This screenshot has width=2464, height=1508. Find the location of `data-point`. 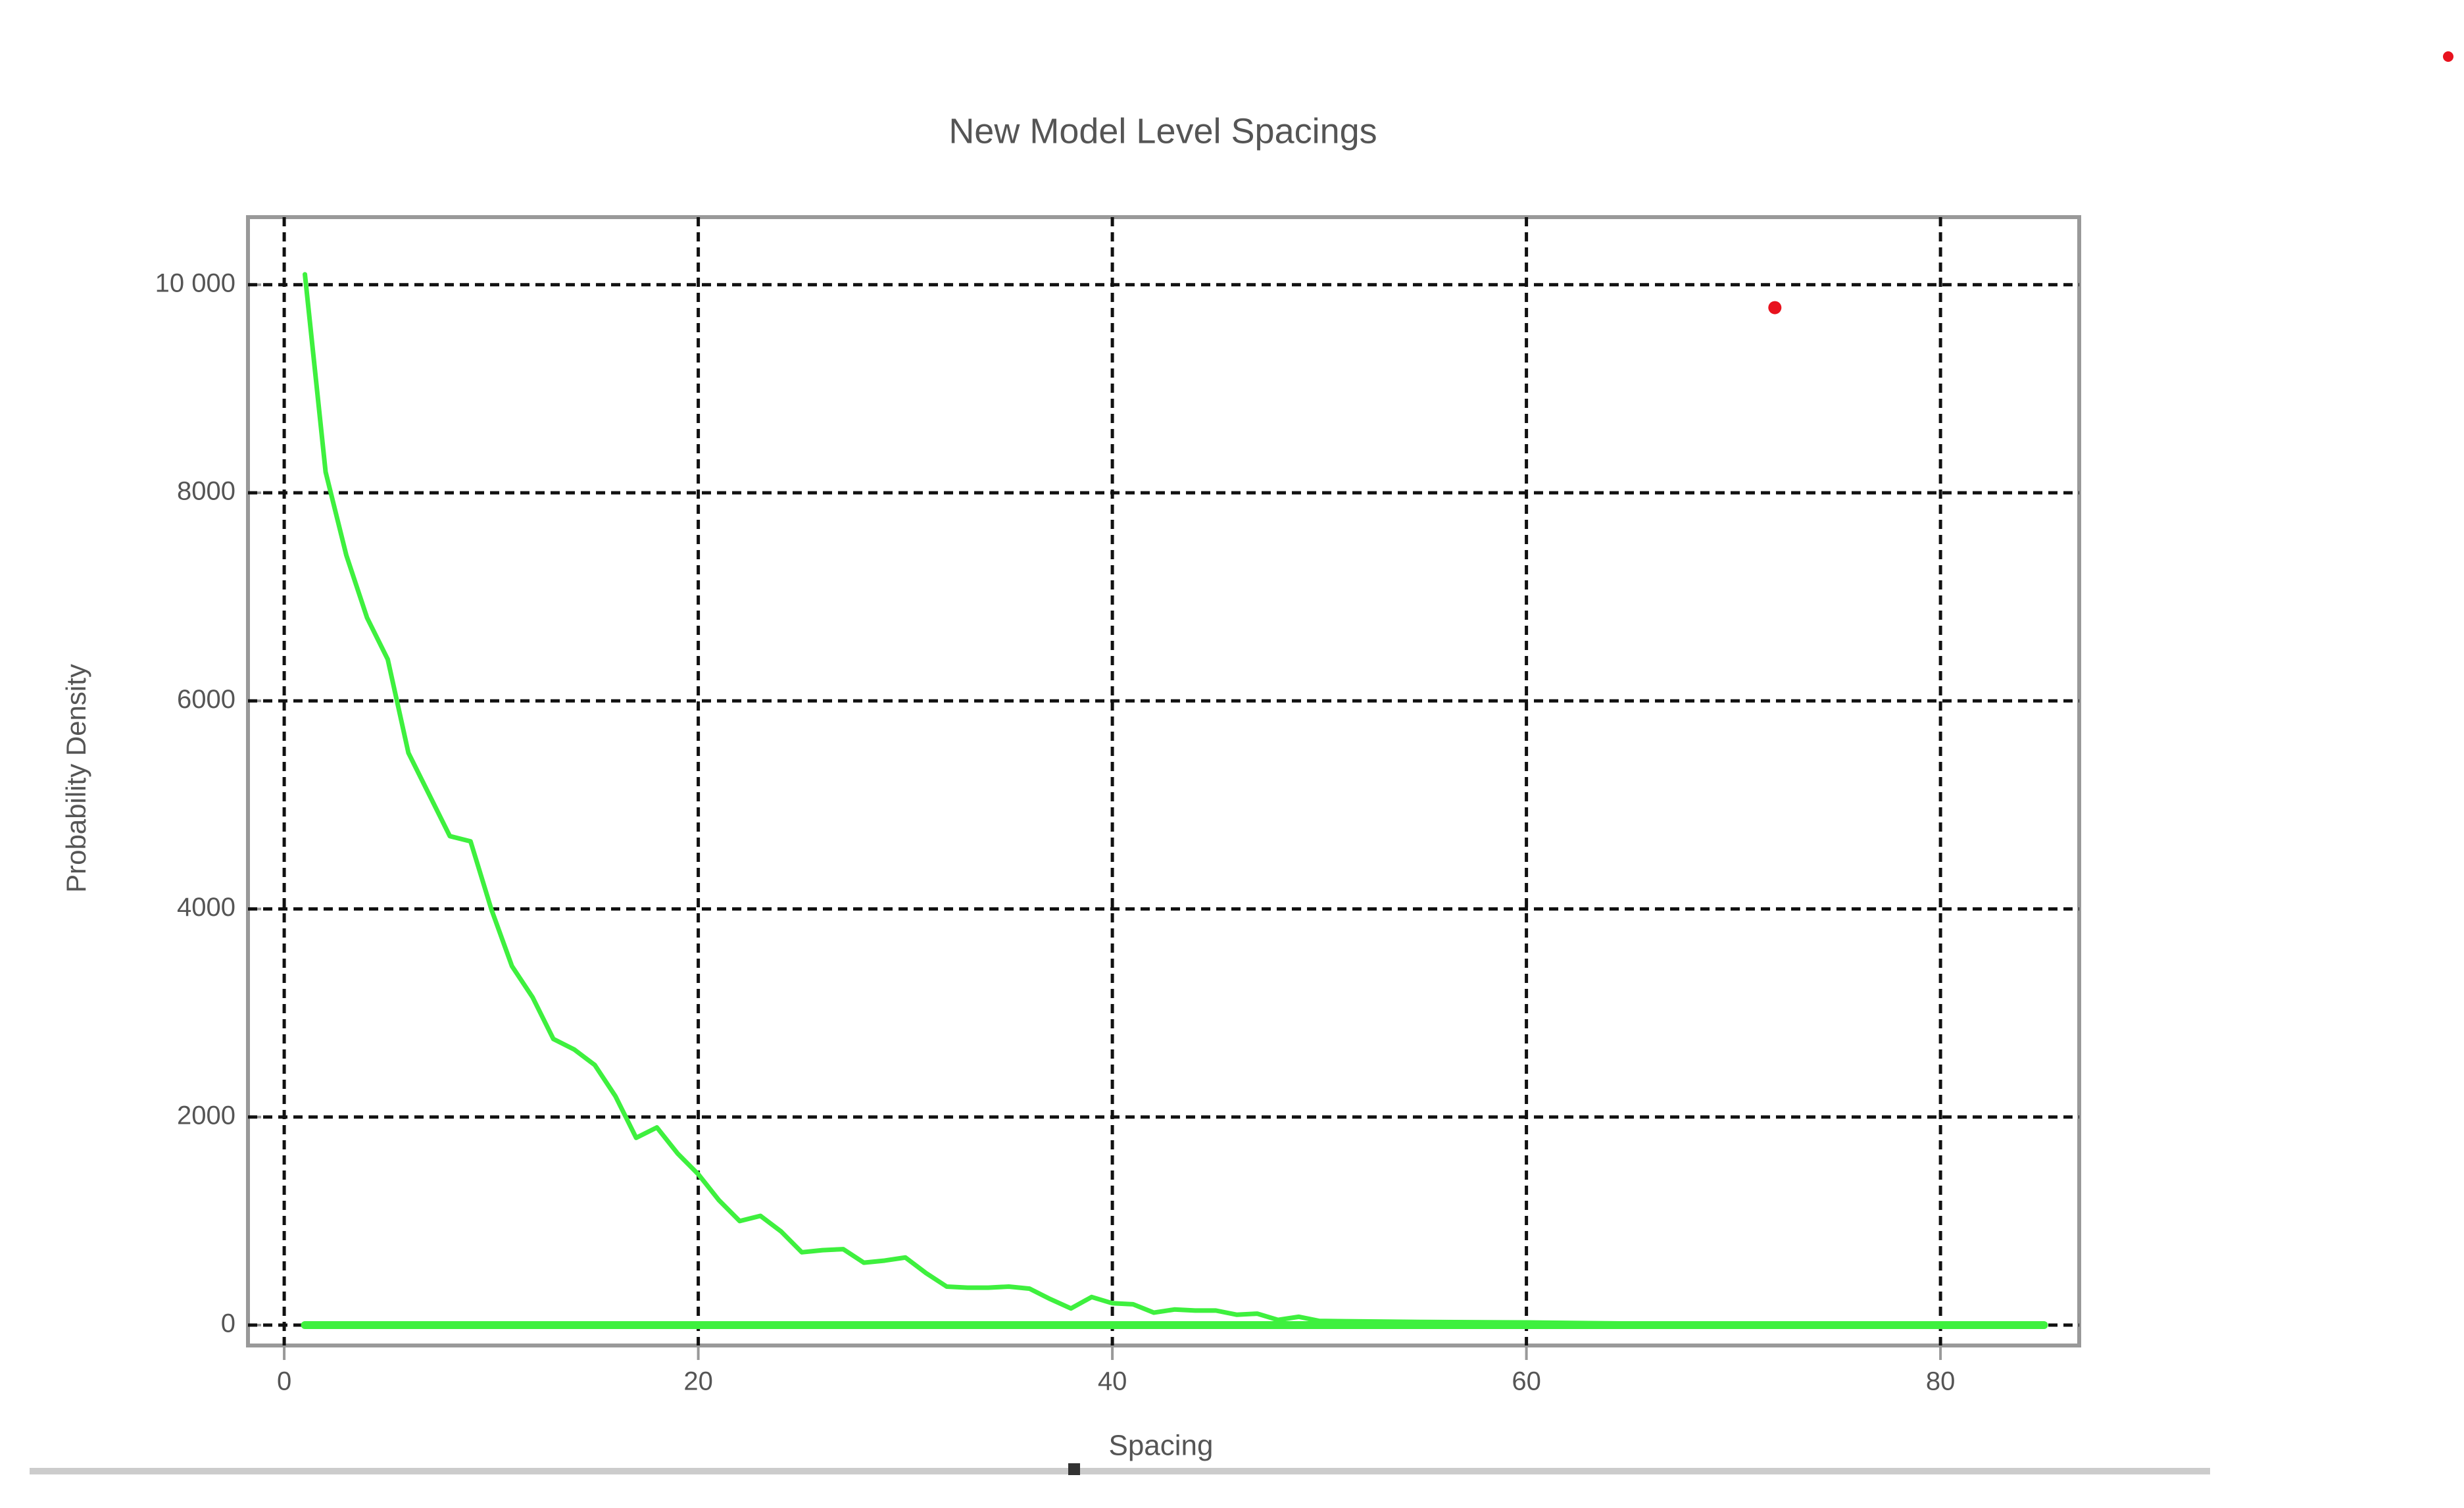

data-point is located at coordinates (1775, 308).